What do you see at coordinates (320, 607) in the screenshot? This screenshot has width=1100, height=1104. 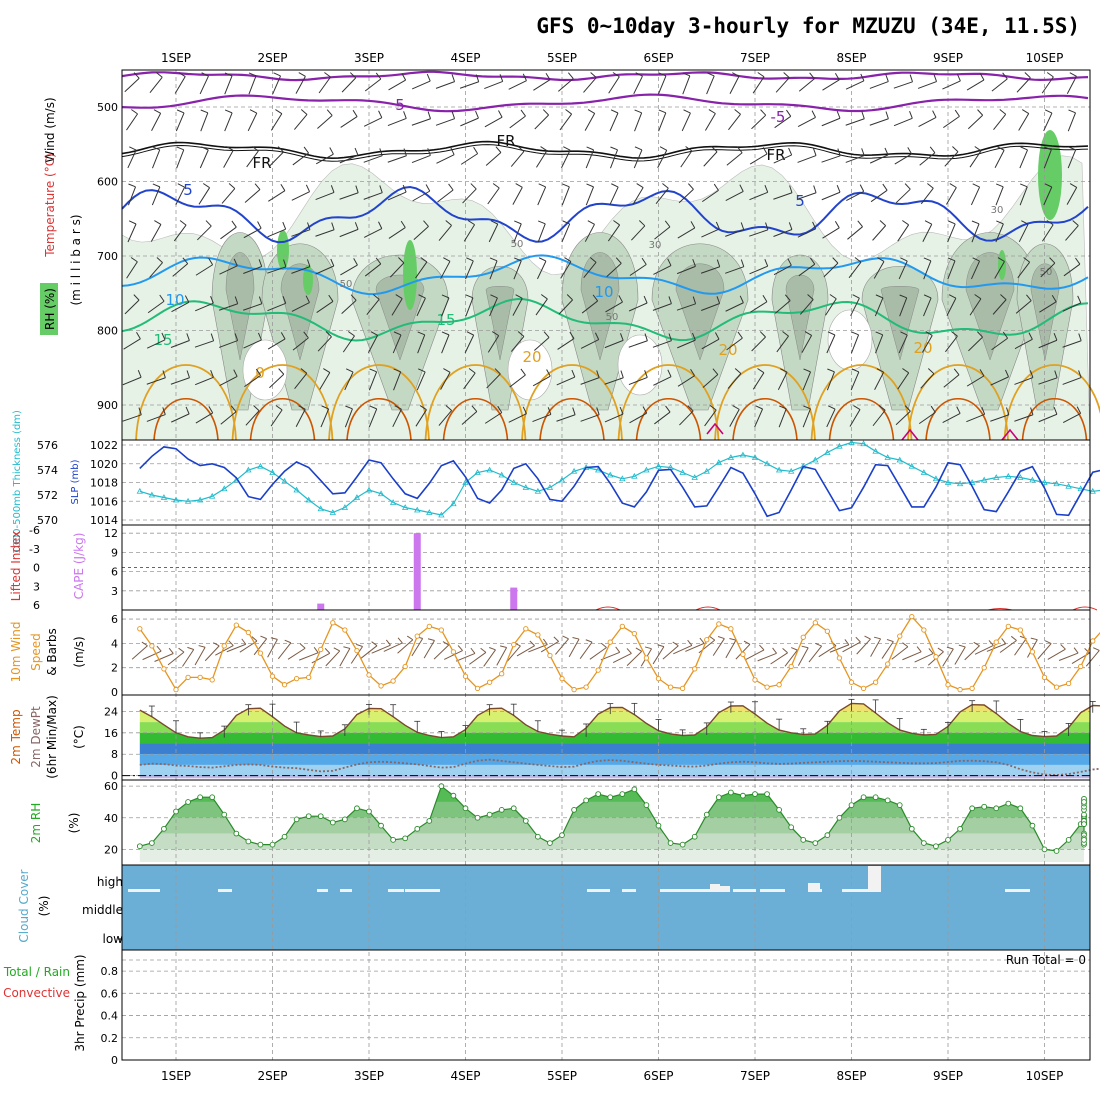 I see `cape-bar` at bounding box center [320, 607].